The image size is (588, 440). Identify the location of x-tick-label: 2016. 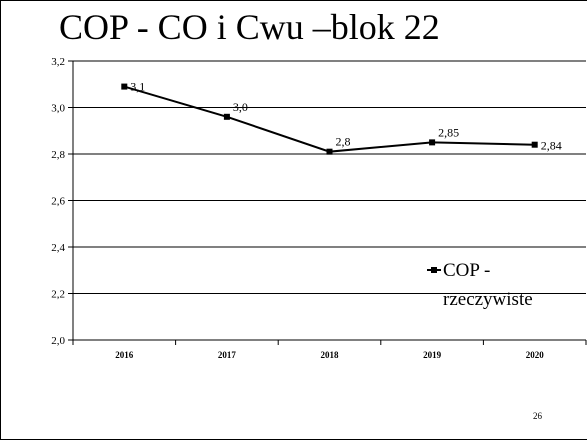
(124, 355).